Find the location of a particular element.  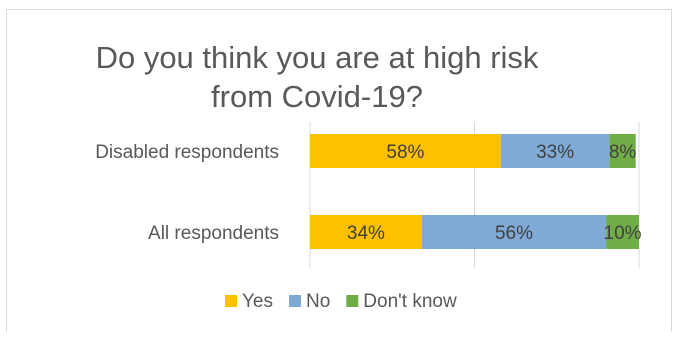

bar-data-label: 56% is located at coordinates (514, 233).